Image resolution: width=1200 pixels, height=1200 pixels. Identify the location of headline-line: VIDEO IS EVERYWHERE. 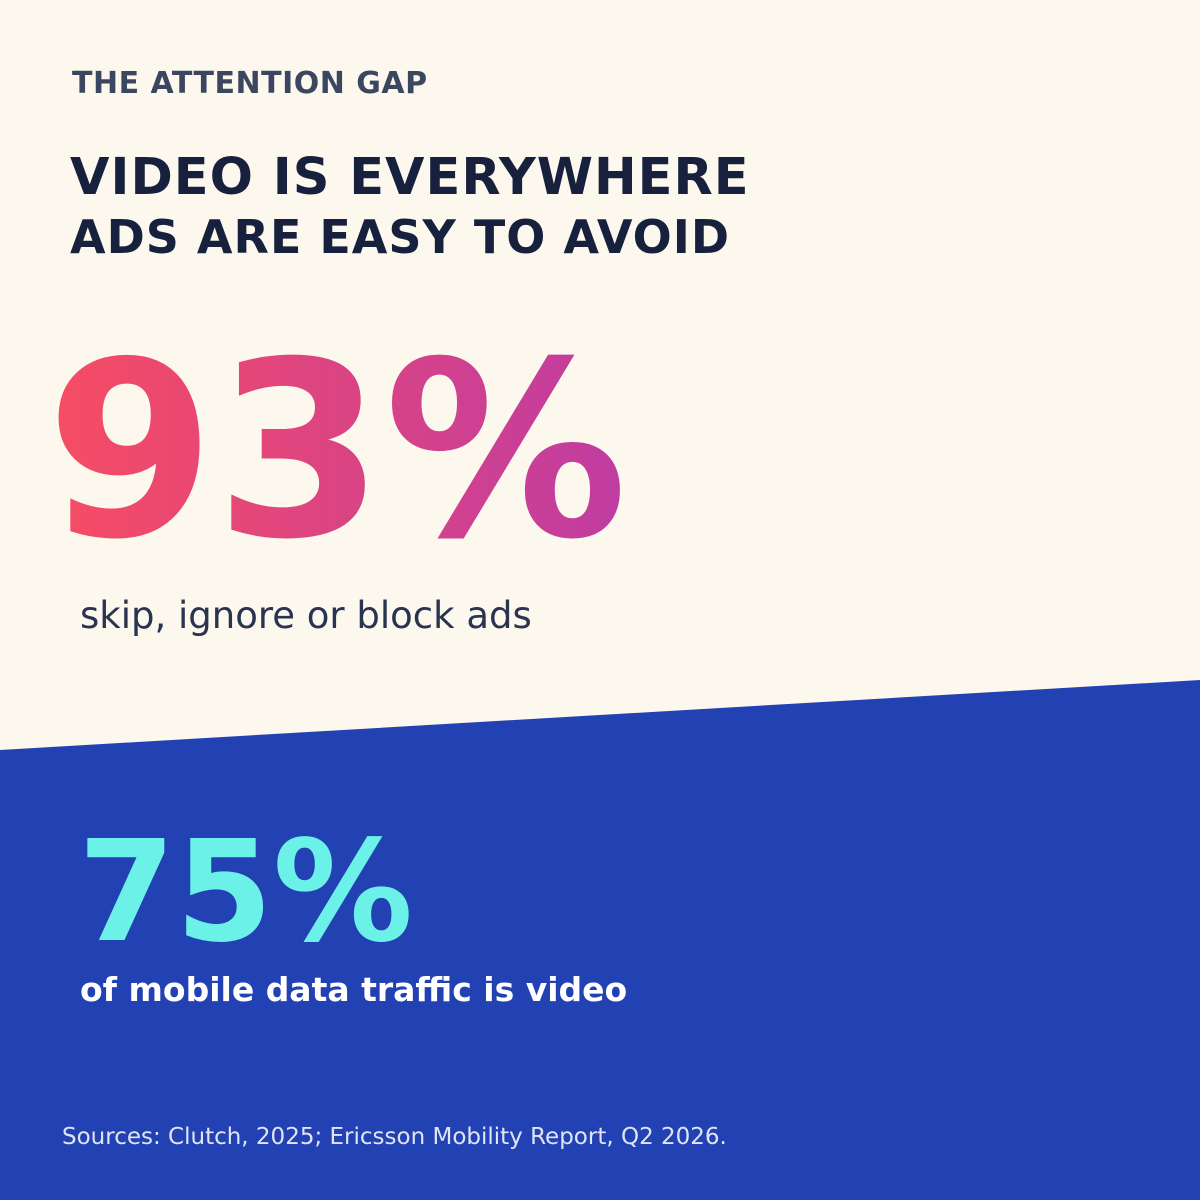
(410, 177).